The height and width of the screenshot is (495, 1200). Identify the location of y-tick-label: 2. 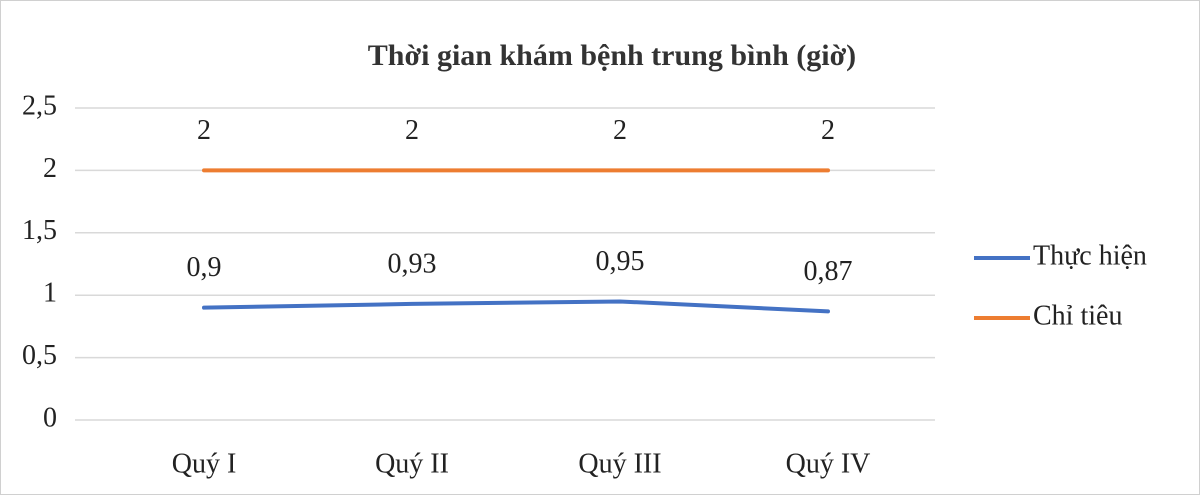
(50, 168).